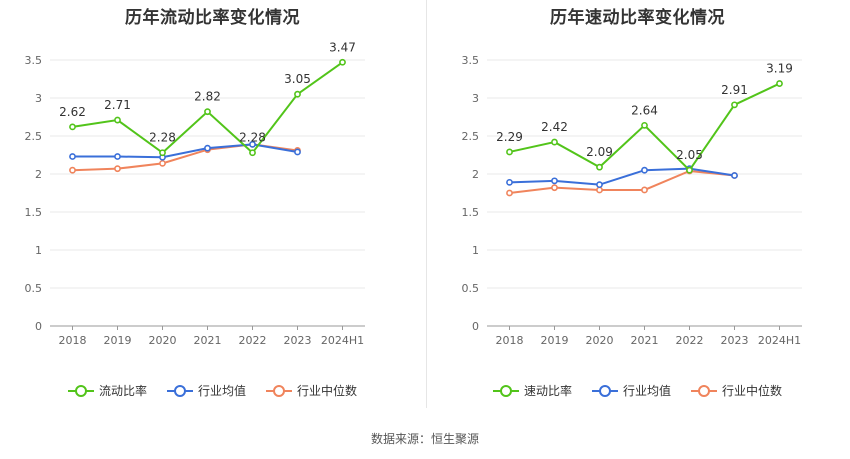 The width and height of the screenshot is (850, 459). I want to click on data-label: 2.64, so click(644, 110).